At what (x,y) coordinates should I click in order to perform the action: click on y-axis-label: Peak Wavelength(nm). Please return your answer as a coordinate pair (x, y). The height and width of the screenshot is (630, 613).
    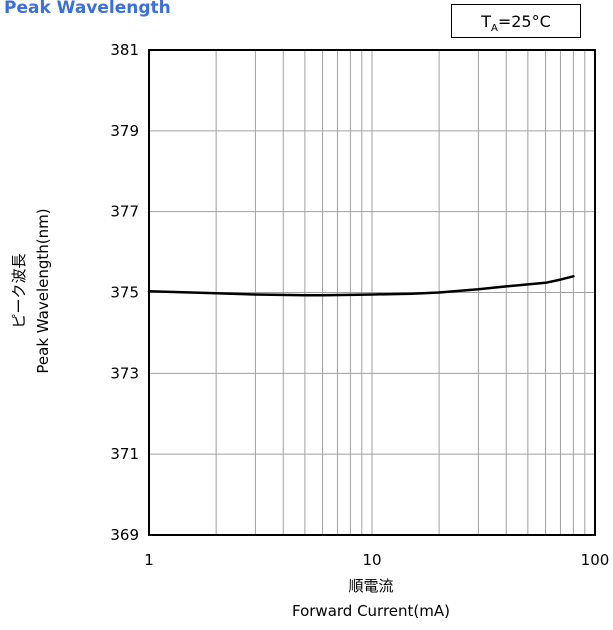
    Looking at the image, I should click on (43, 290).